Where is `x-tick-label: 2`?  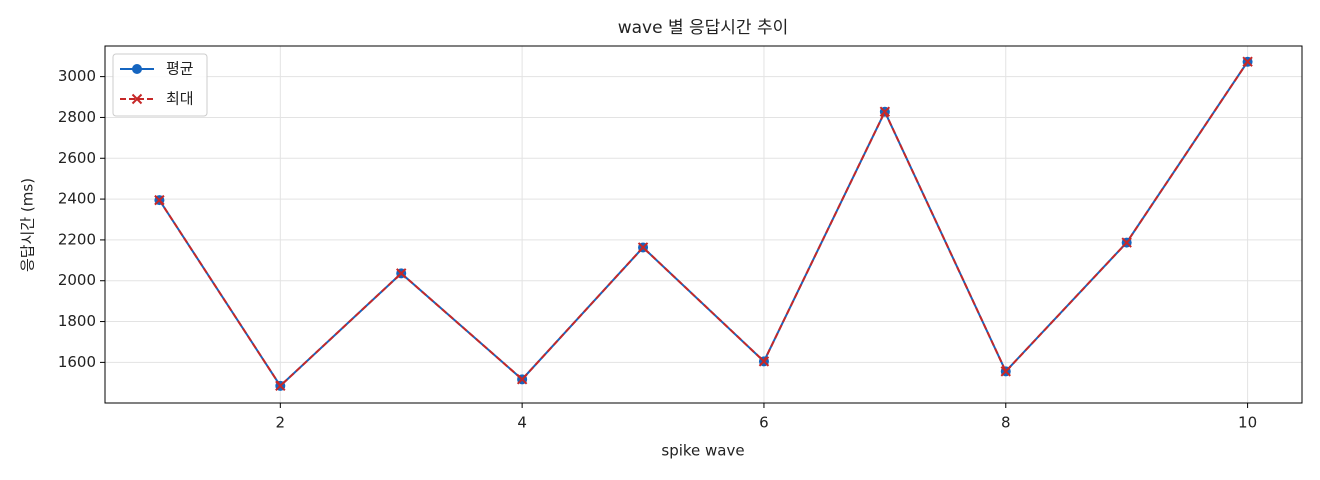
x-tick-label: 2 is located at coordinates (281, 423).